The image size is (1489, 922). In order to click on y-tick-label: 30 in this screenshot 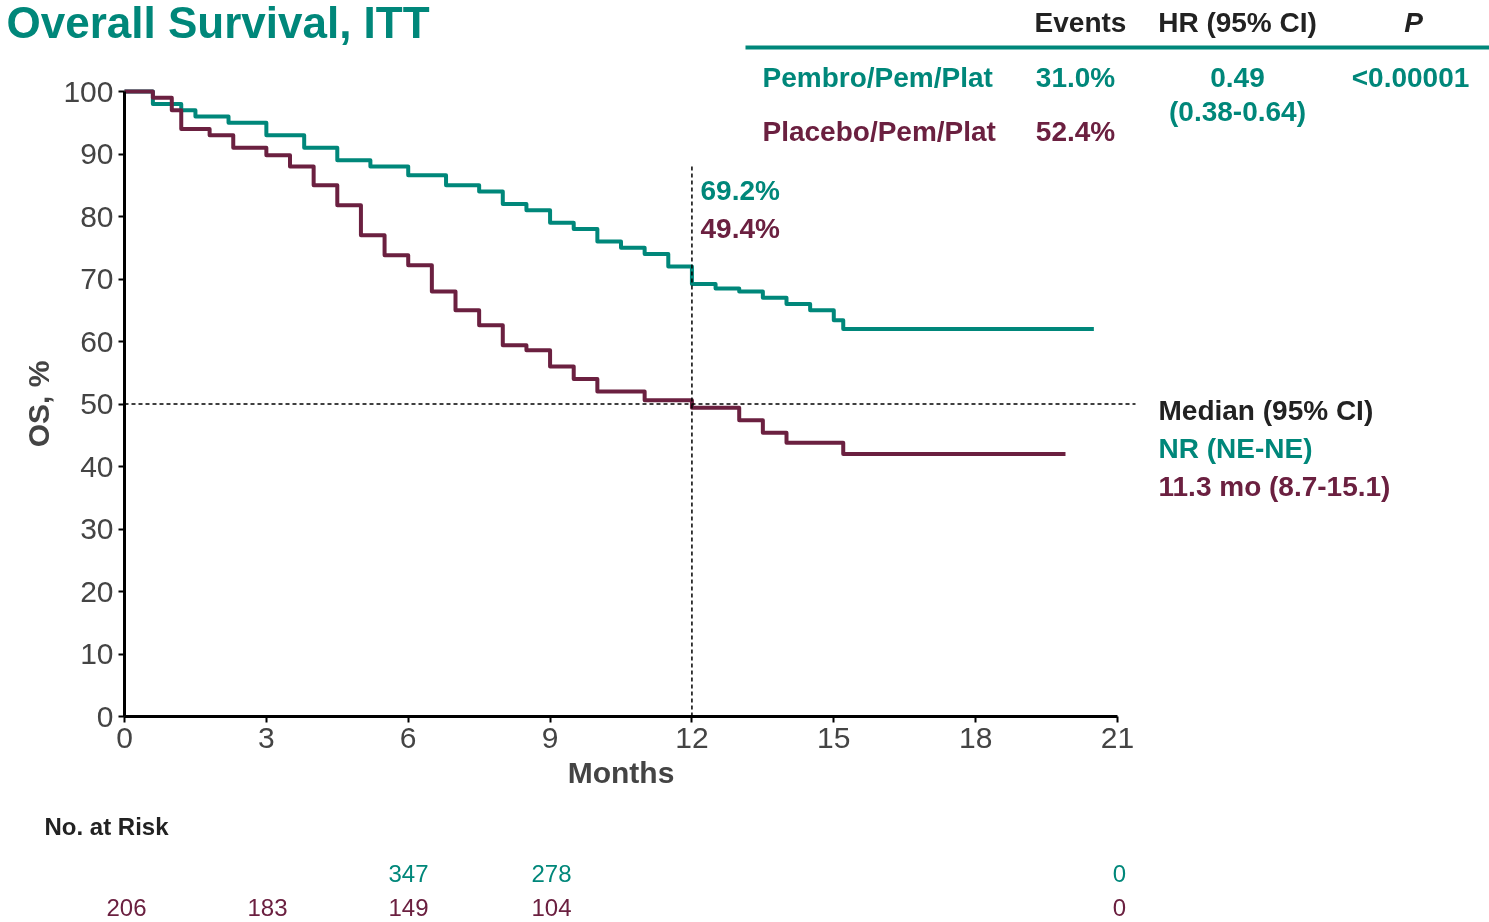, I will do `click(97, 528)`.